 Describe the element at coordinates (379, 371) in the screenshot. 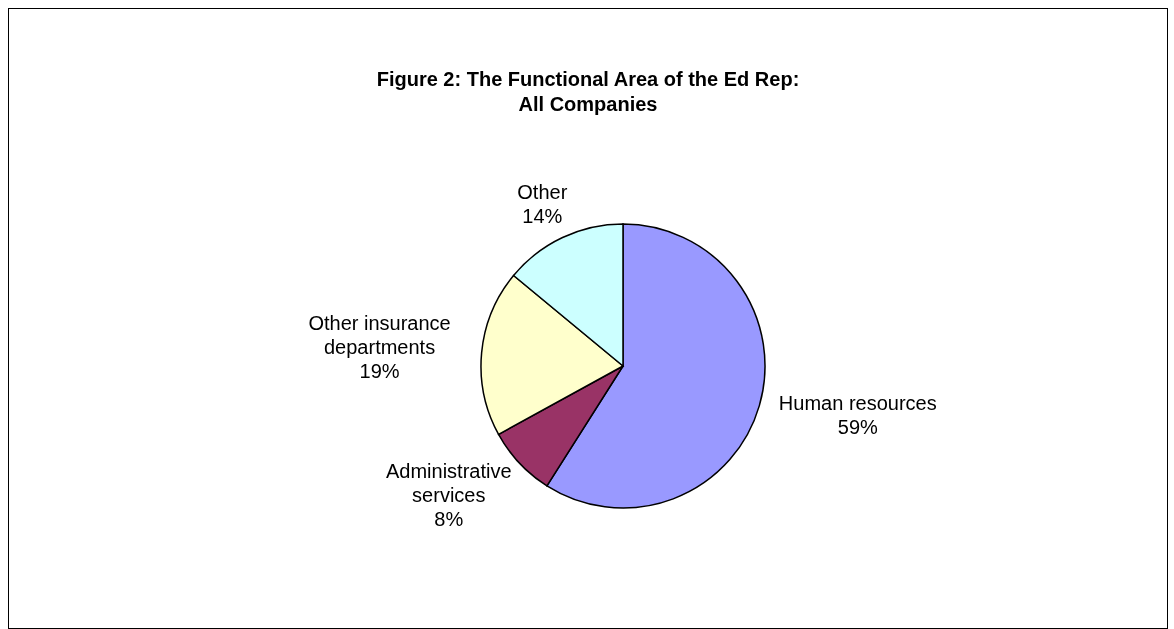

I see `data-label: 19%` at that location.